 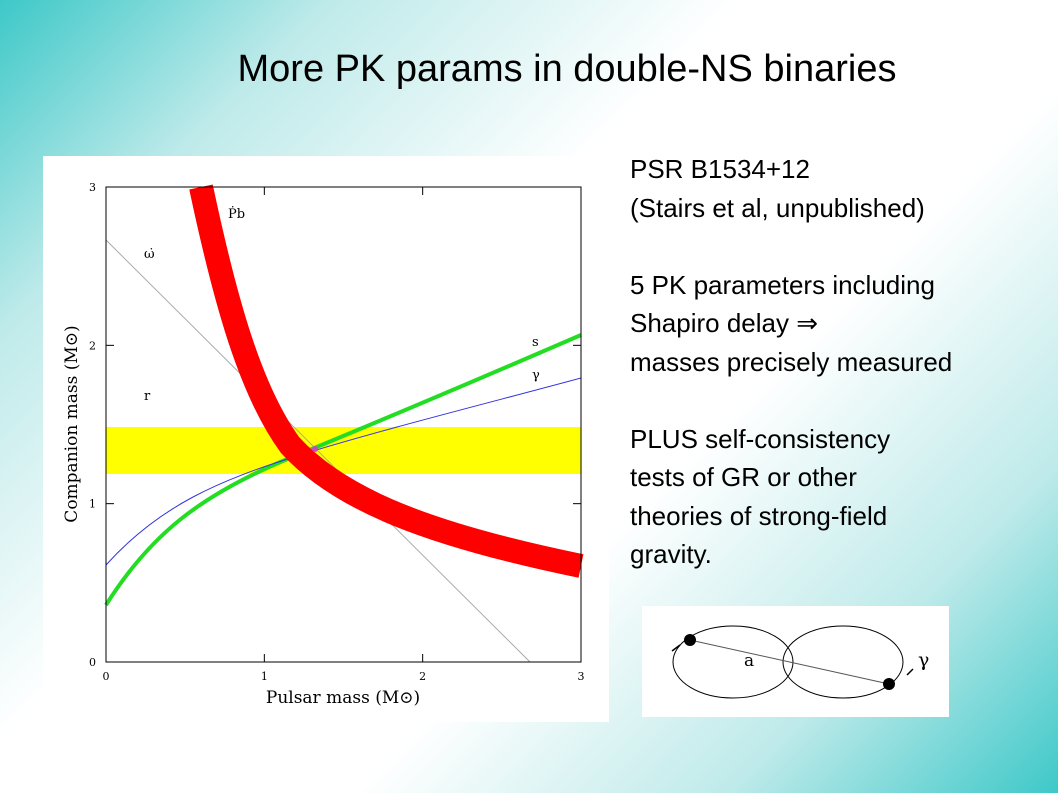 I want to click on solution-point, so click(x=315, y=449).